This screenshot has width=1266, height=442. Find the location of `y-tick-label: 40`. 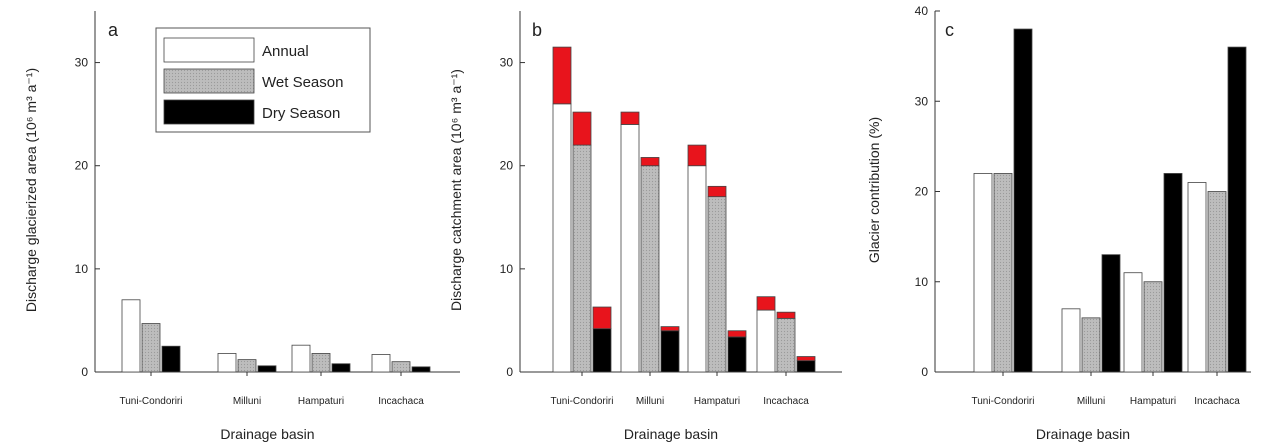

y-tick-label: 40 is located at coordinates (922, 11).